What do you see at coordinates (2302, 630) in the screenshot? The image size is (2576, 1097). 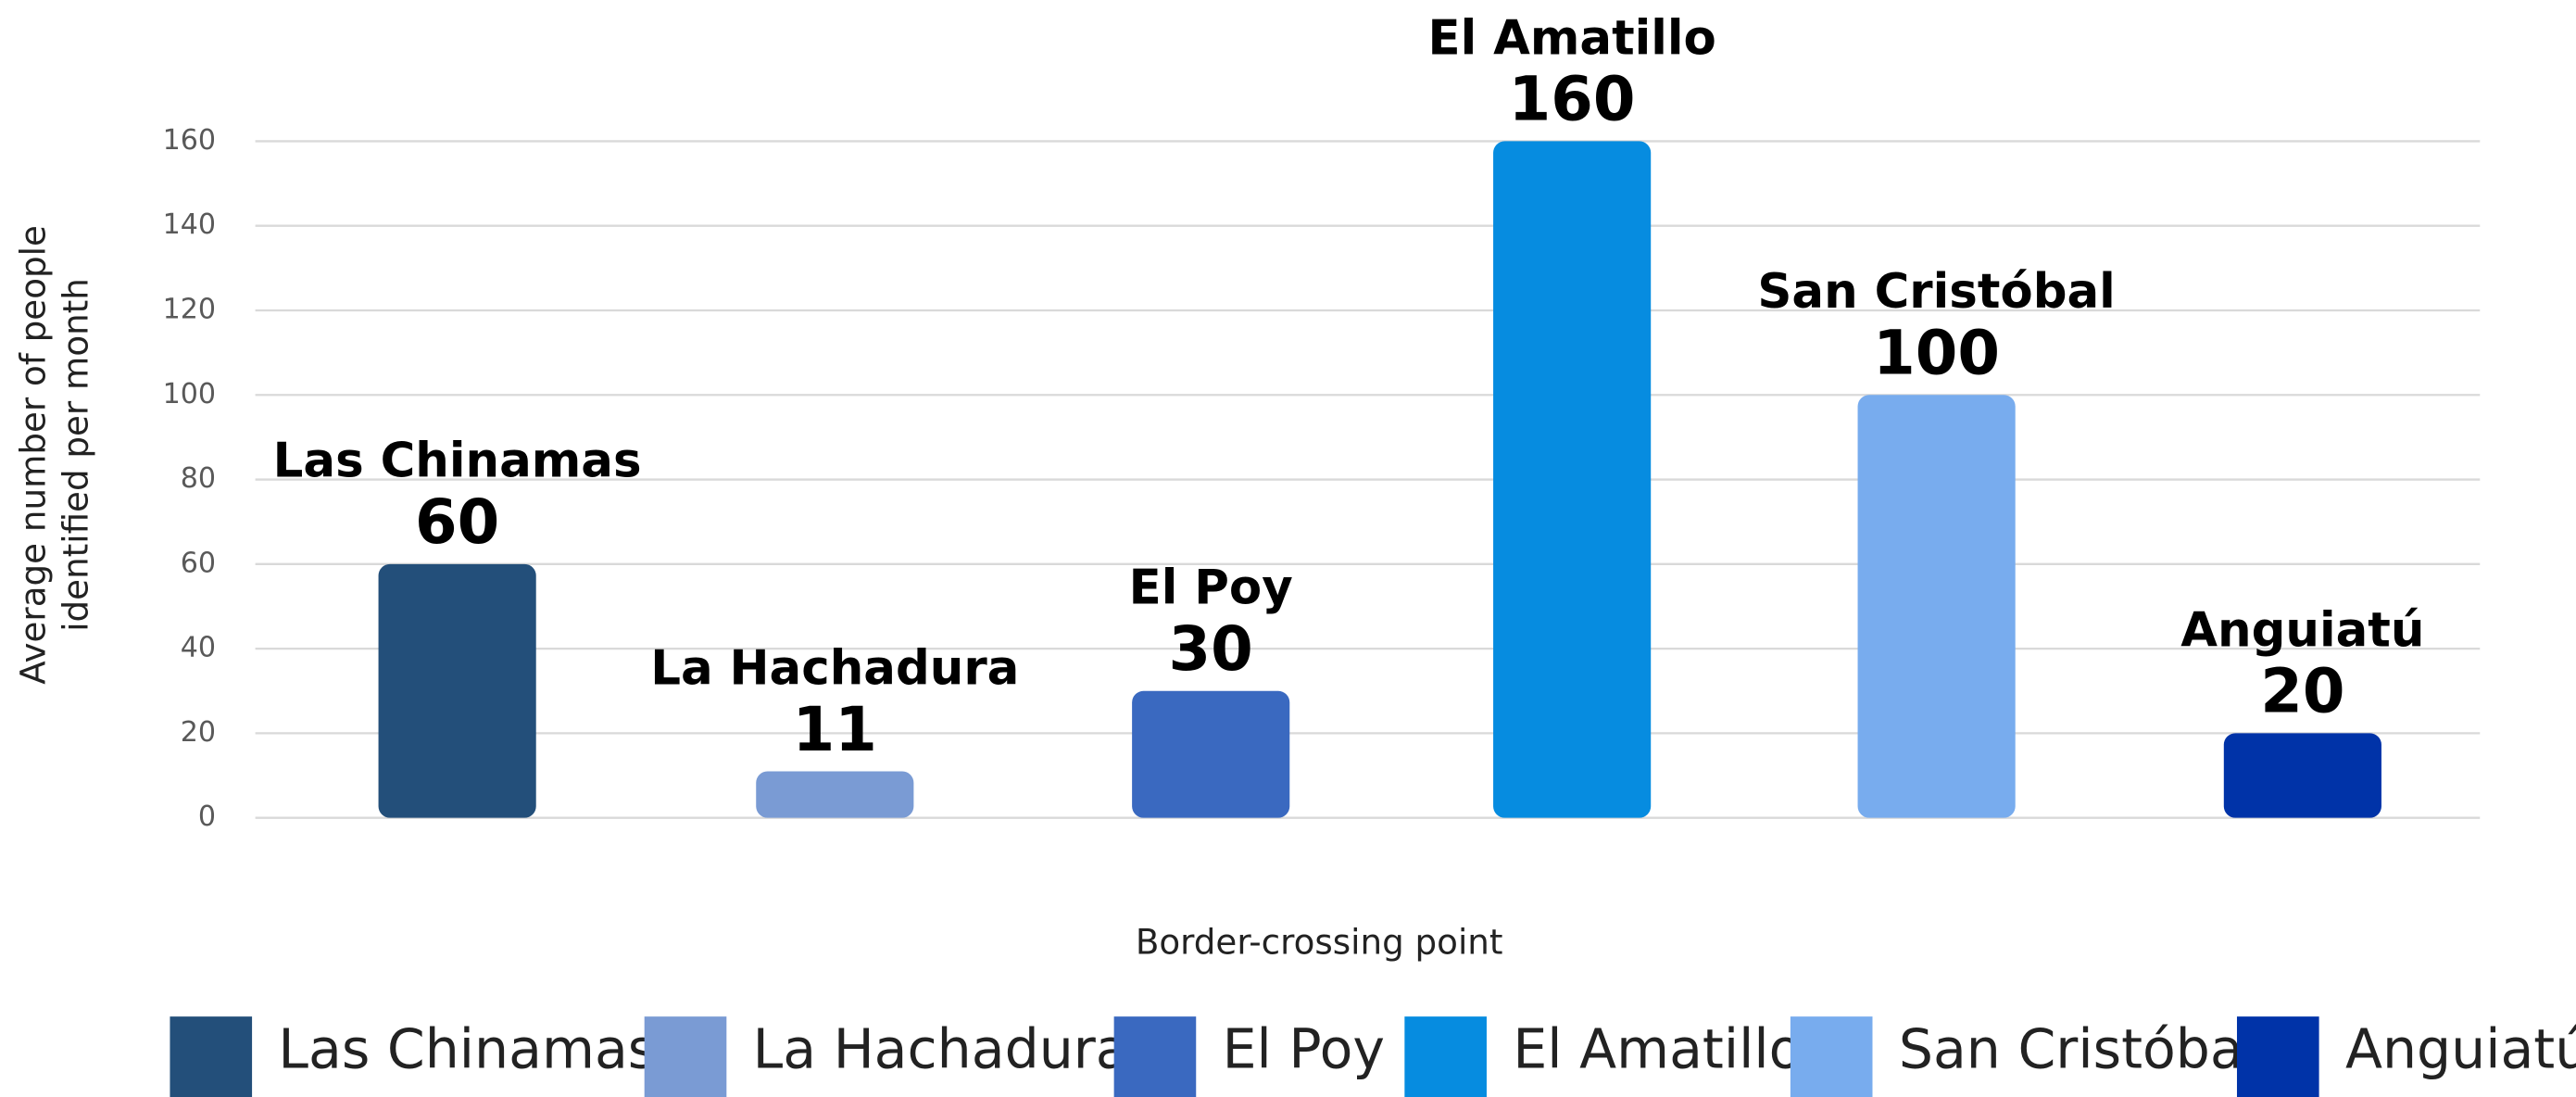 I see `data-label-name: Anguiatú` at bounding box center [2302, 630].